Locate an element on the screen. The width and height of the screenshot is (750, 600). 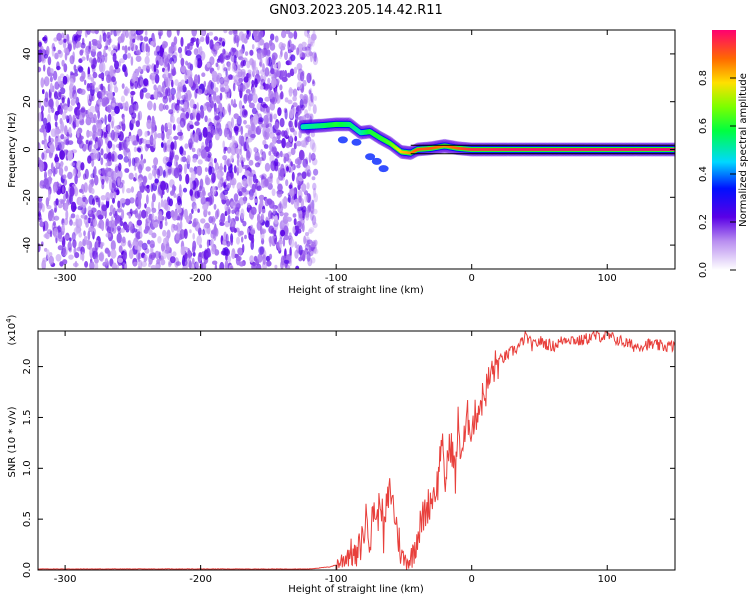
y-tick-label: 1.5 is located at coordinates (27, 417).